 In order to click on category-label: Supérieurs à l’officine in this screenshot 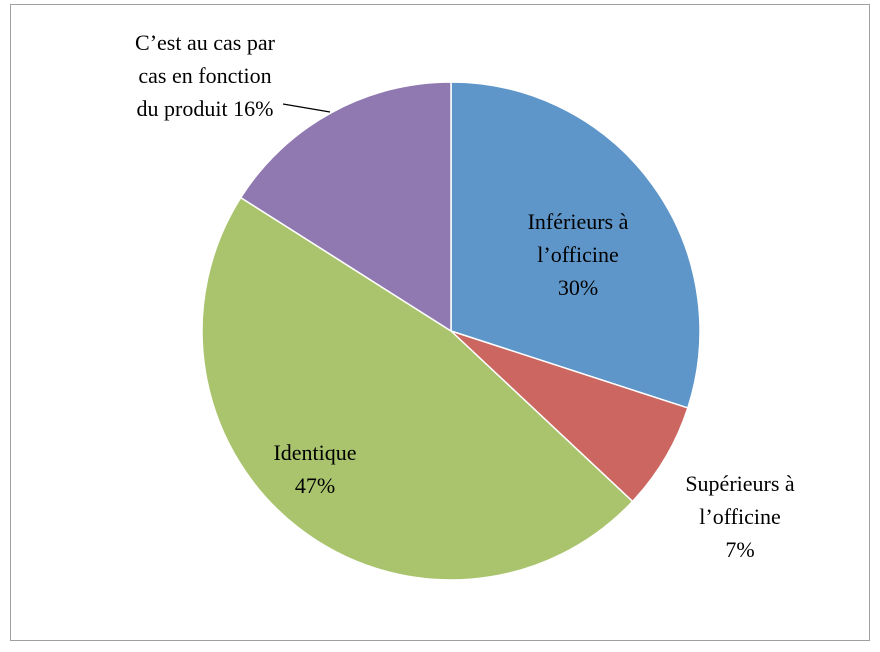, I will do `click(740, 500)`.